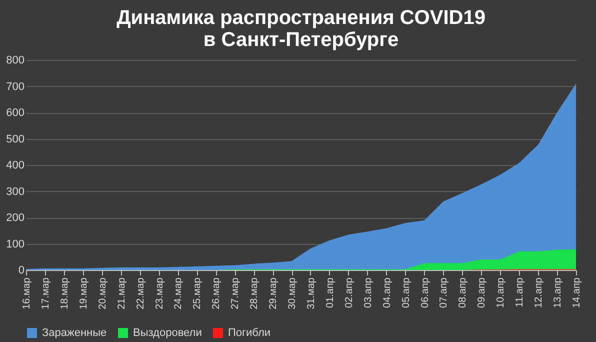 The width and height of the screenshot is (596, 342). Describe the element at coordinates (249, 333) in the screenshot. I see `legend-label: Погибли` at that location.